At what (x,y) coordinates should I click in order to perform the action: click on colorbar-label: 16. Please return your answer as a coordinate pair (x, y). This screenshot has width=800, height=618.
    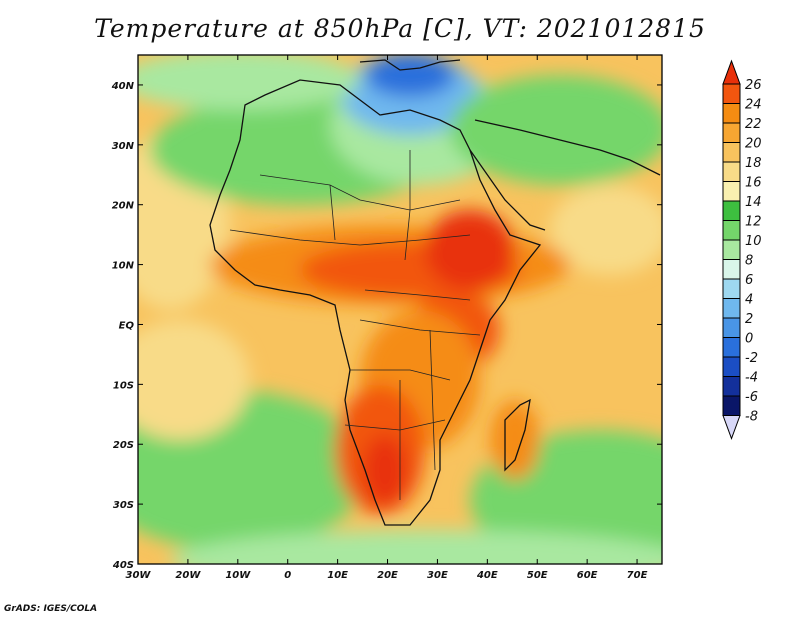
    Looking at the image, I should click on (753, 183).